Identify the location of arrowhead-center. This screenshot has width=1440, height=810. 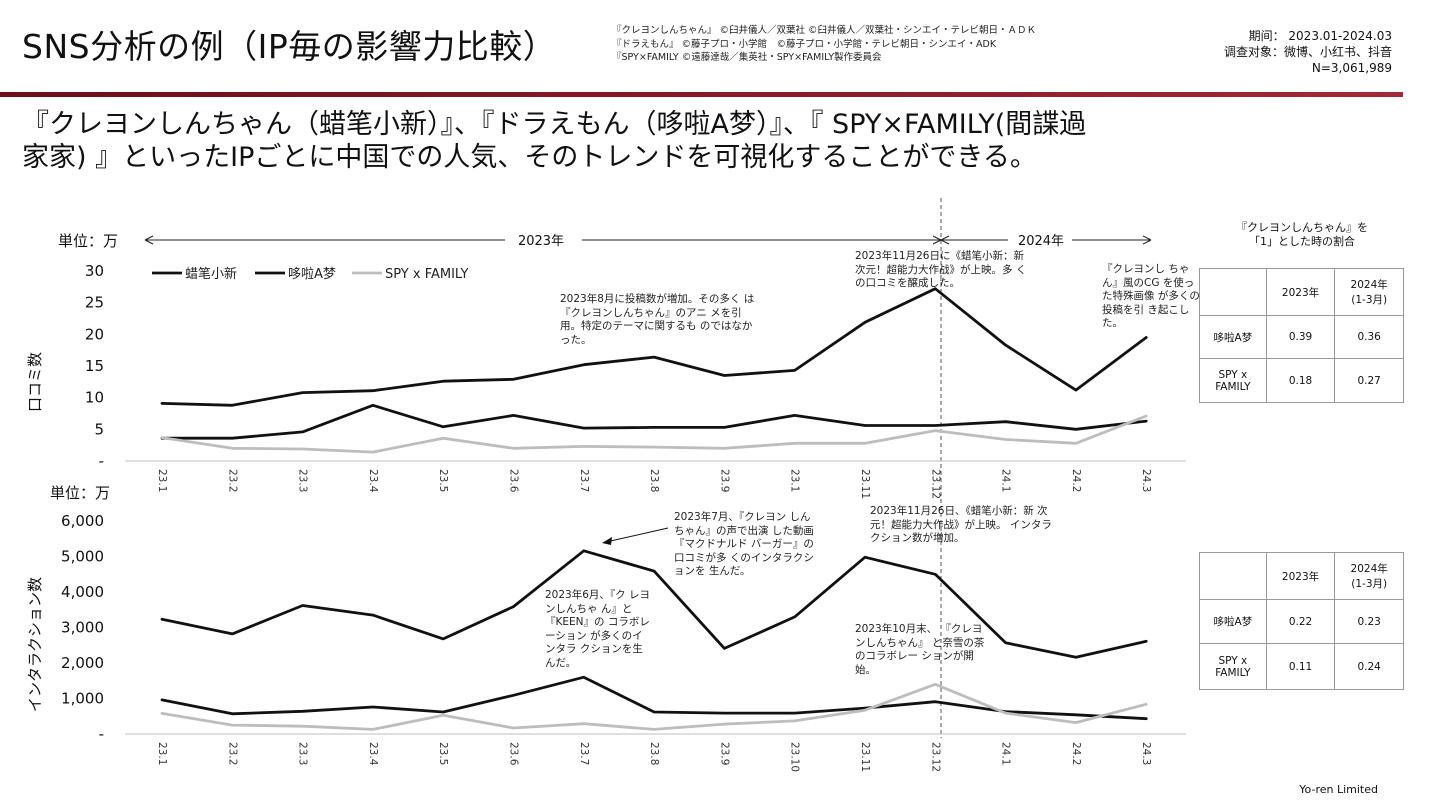
(941, 240).